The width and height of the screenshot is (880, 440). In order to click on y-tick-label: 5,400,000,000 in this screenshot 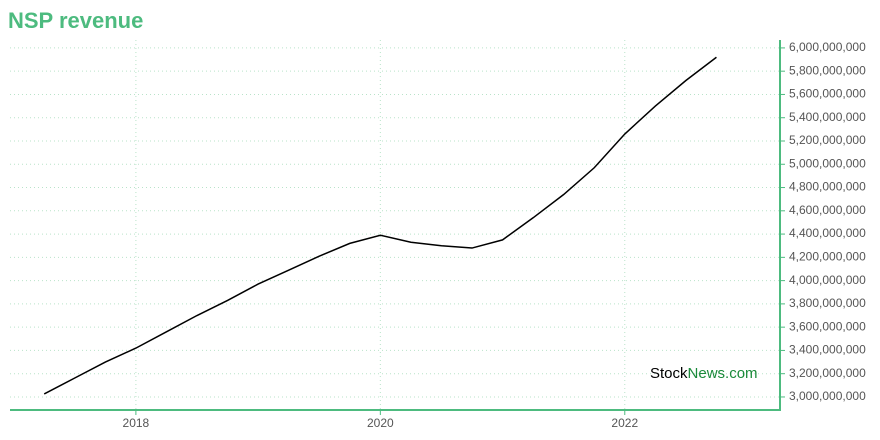, I will do `click(827, 117)`.